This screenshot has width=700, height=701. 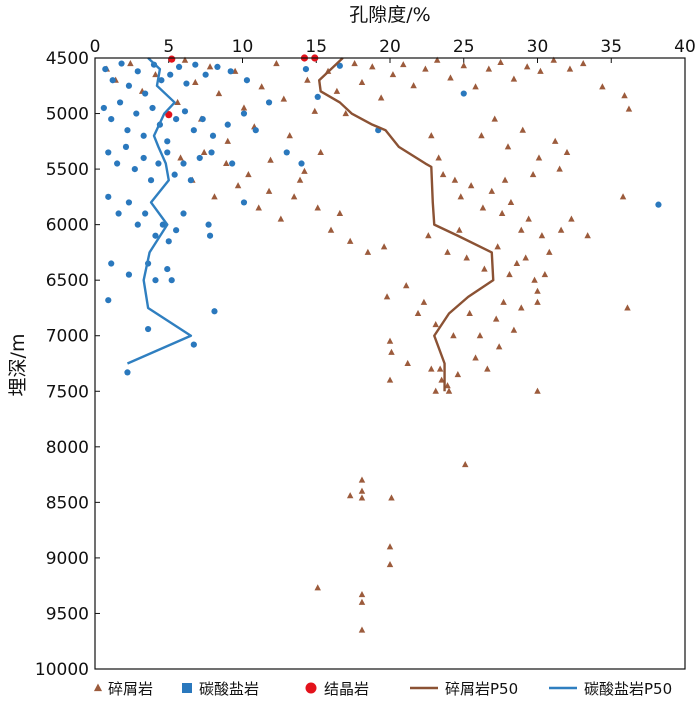 I want to click on legend-clastic_p50-label: 碎屑岩P50, so click(x=481, y=689).